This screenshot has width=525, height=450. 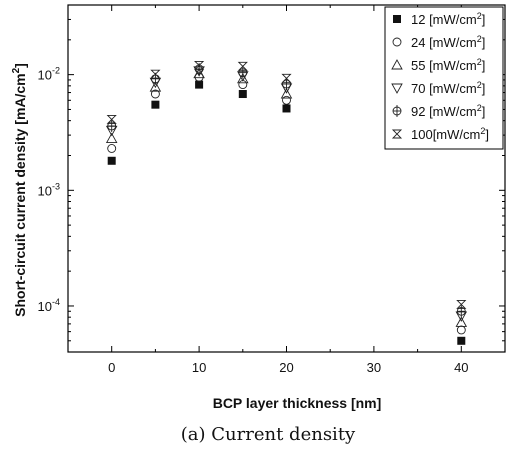 What do you see at coordinates (448, 88) in the screenshot?
I see `legend-entry: 70 [mW/cm2]` at bounding box center [448, 88].